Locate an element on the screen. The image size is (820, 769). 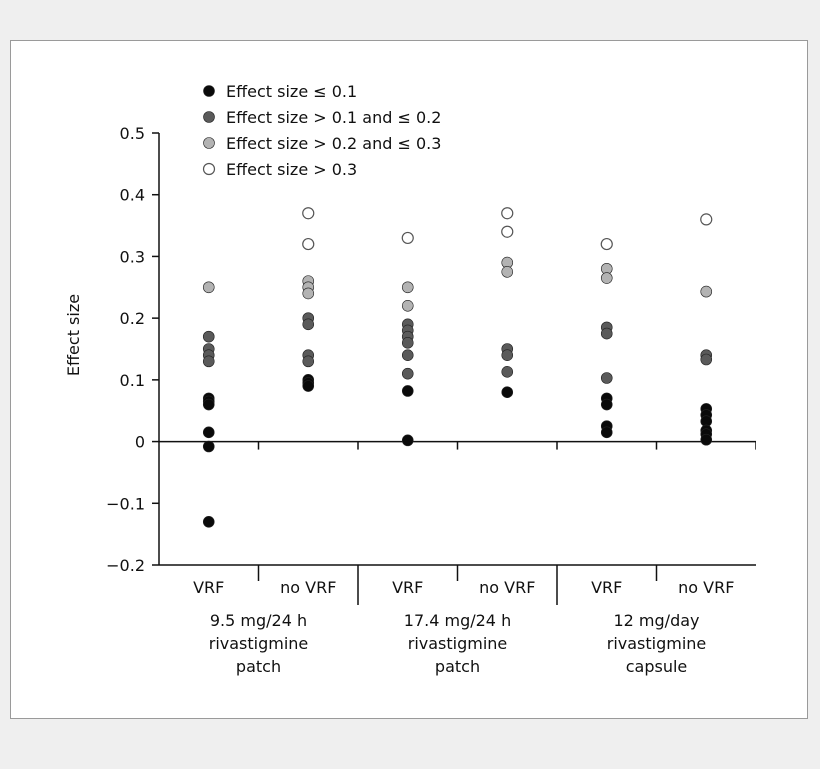
y-axis-title: Effect size is located at coordinates (73, 335).